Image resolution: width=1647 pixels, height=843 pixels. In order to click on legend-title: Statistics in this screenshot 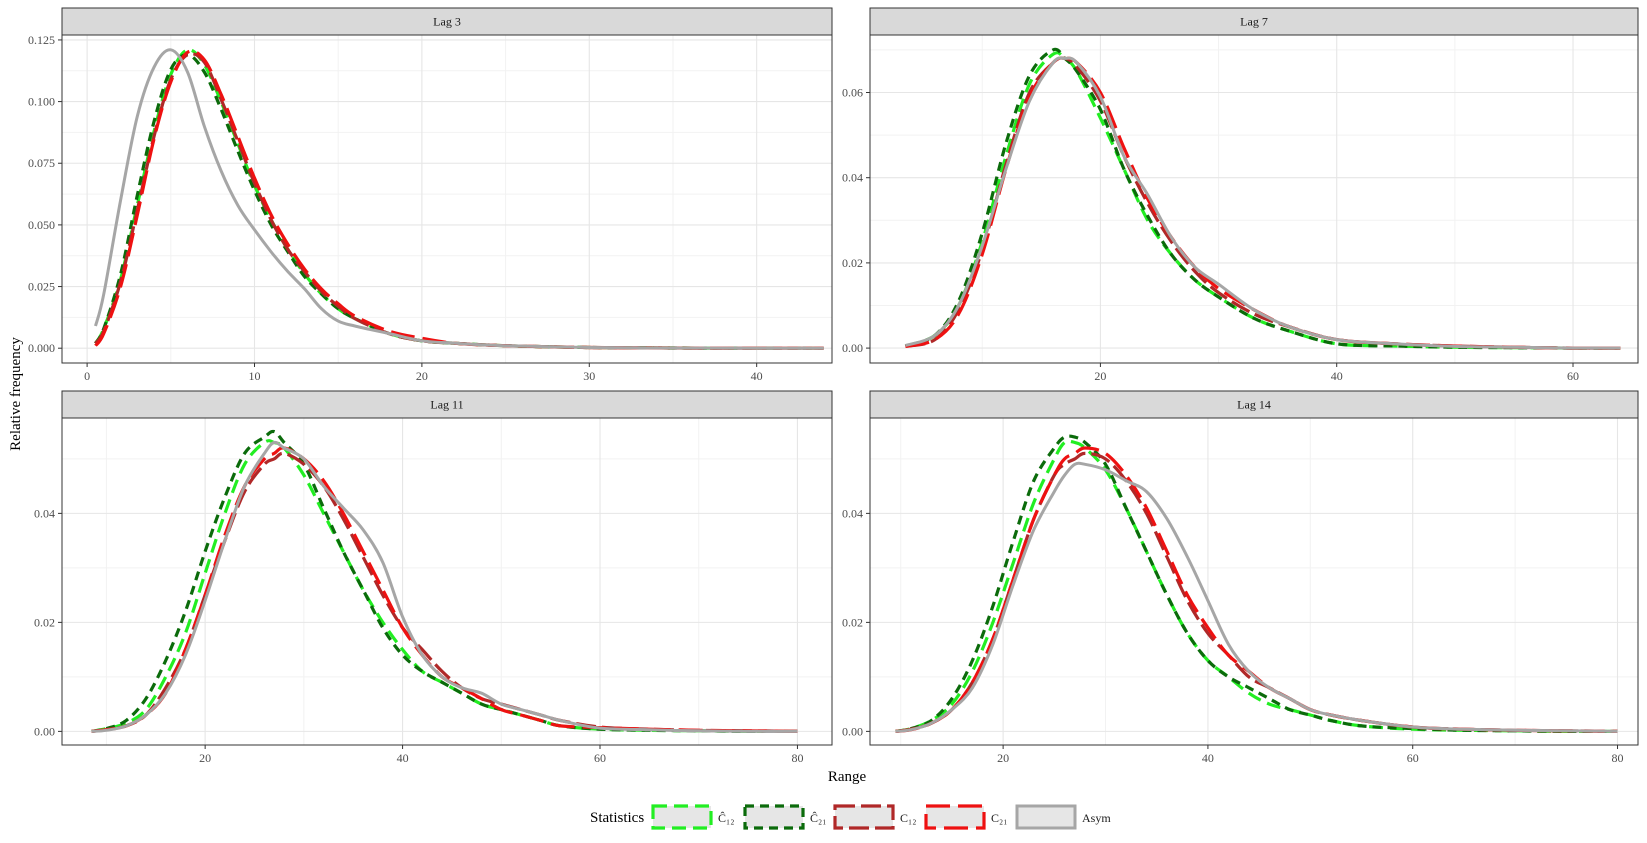, I will do `click(617, 818)`.